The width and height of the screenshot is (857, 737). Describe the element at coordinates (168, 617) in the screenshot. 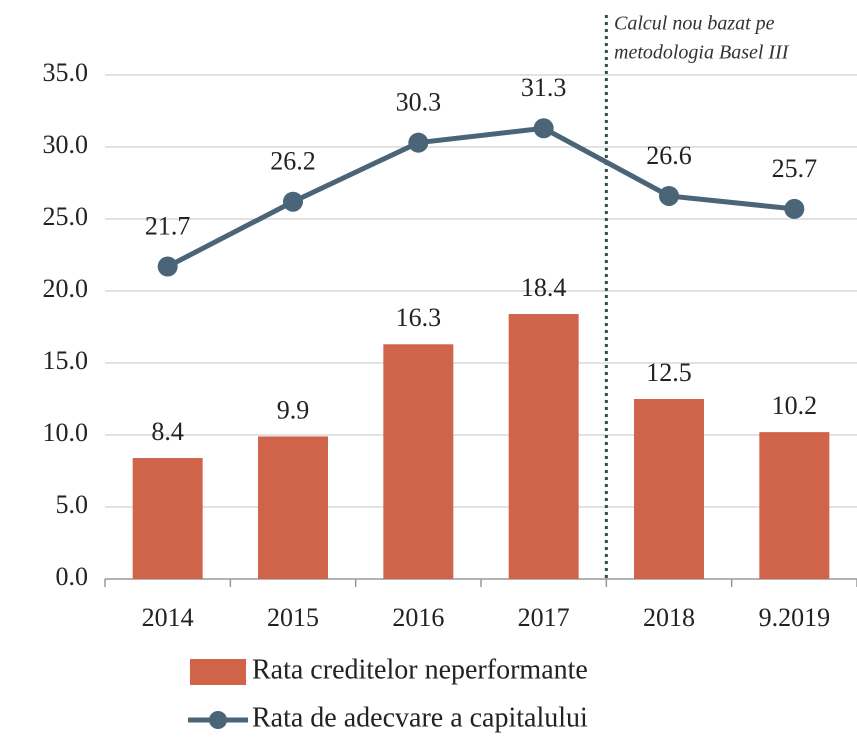

I see `x-tick-label: 2014` at that location.